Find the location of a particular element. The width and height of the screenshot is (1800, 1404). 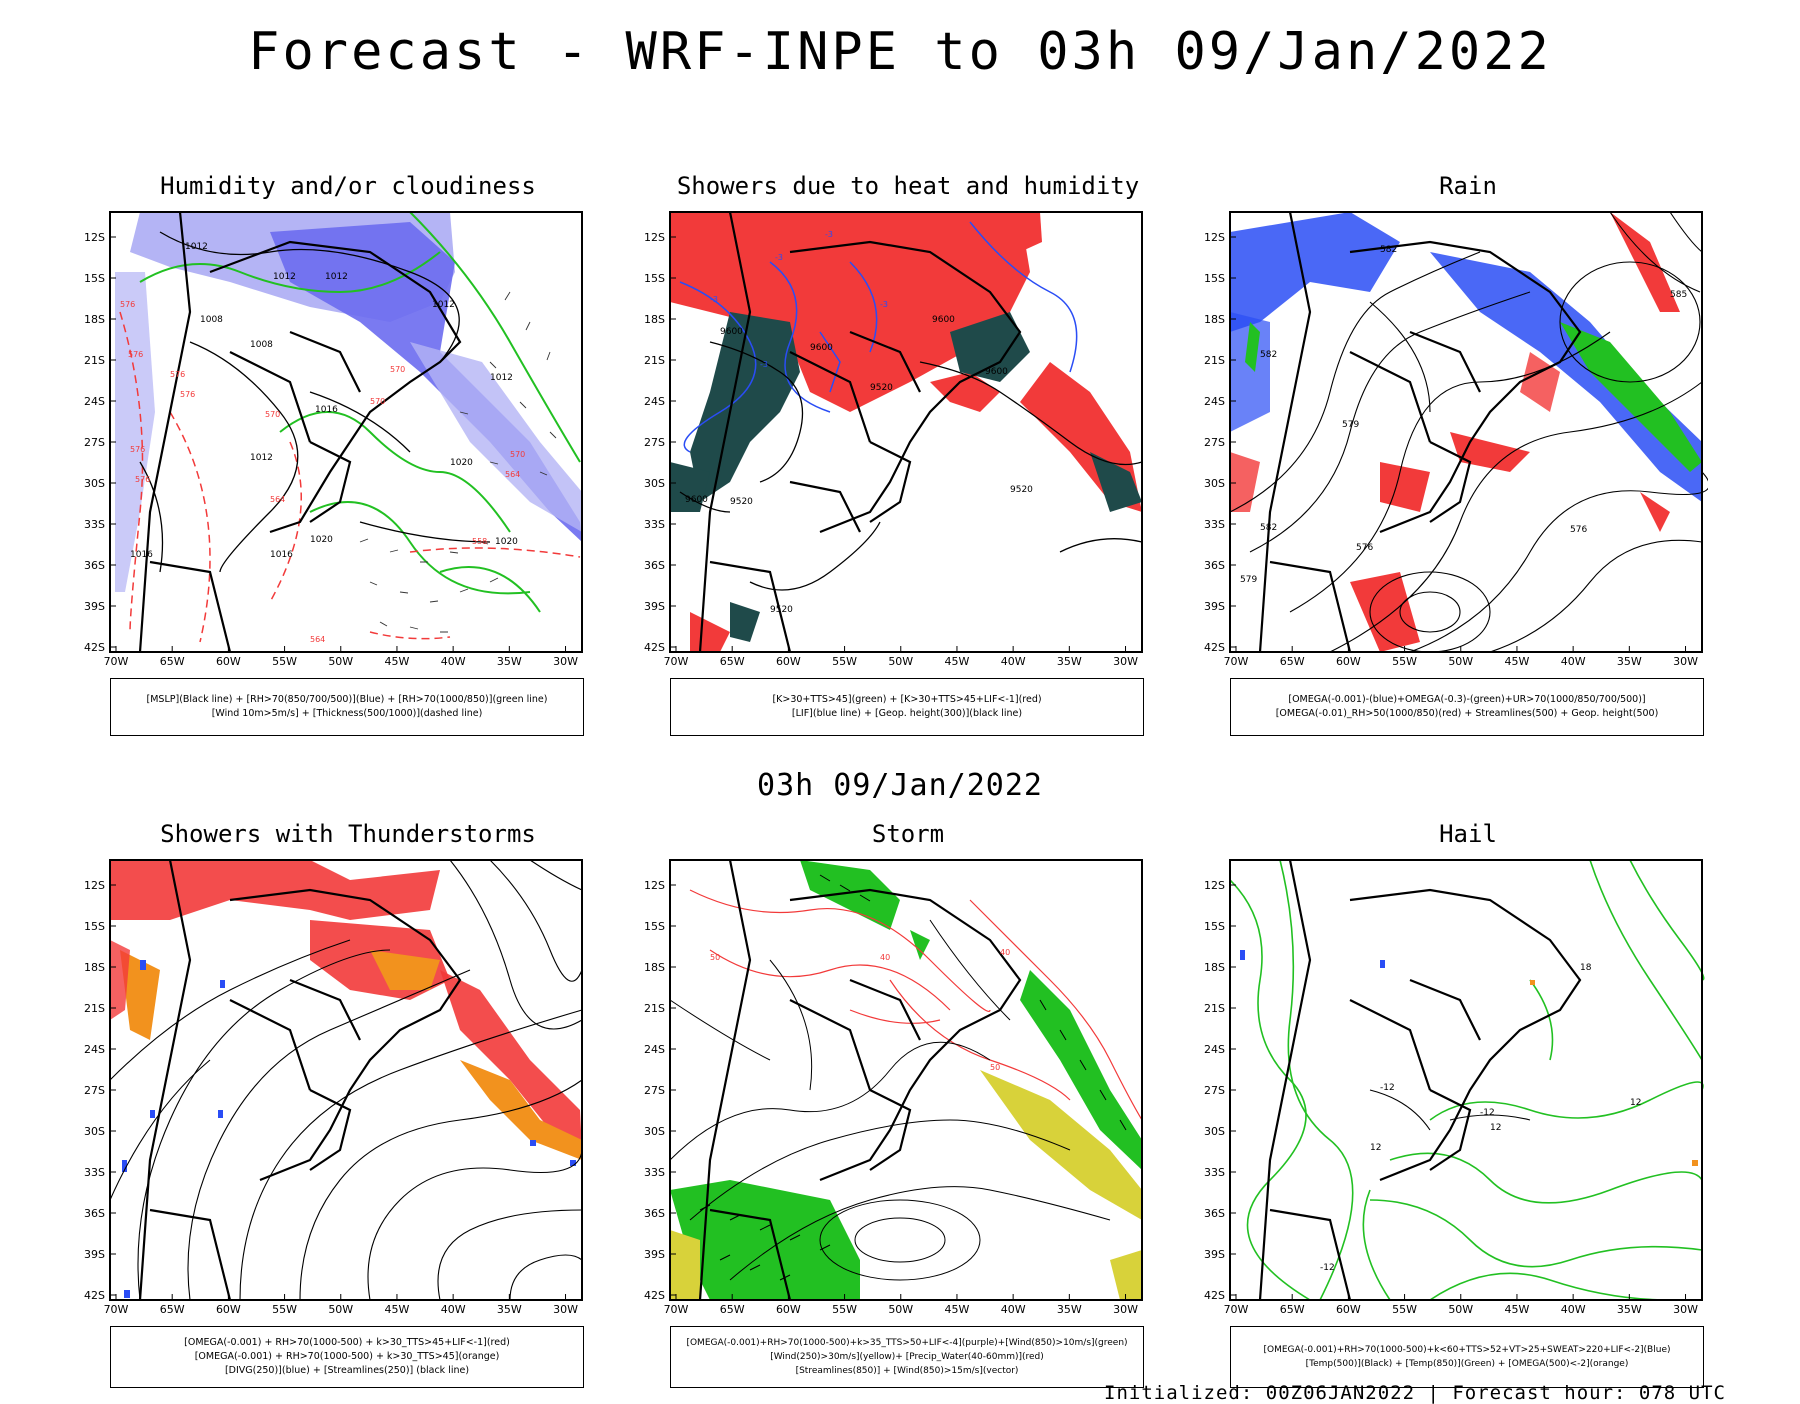

main-title: Forecast - WRF-INPE to 03h 09/Jan/2022 is located at coordinates (900, 52).